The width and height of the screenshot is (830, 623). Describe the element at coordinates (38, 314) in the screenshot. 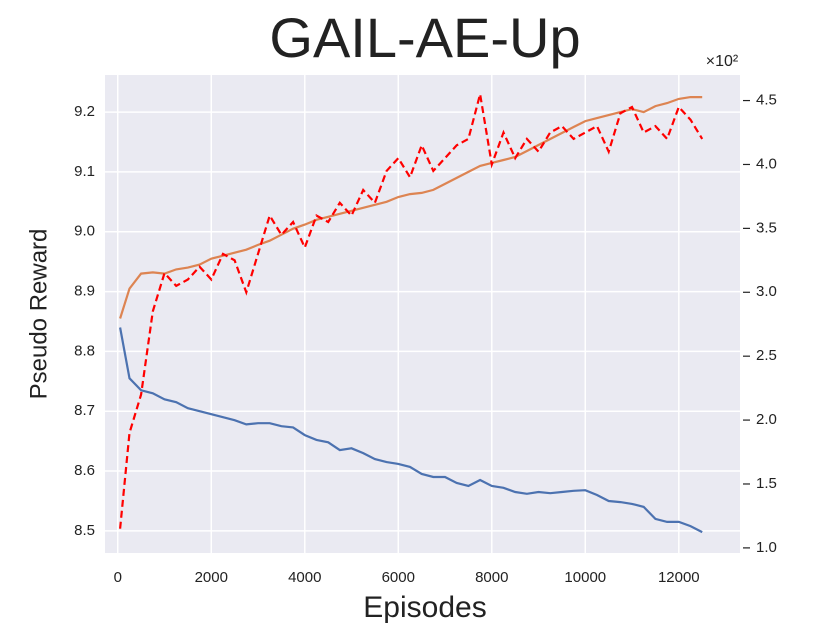

I see `y-axis-label: Pseudo Reward` at that location.